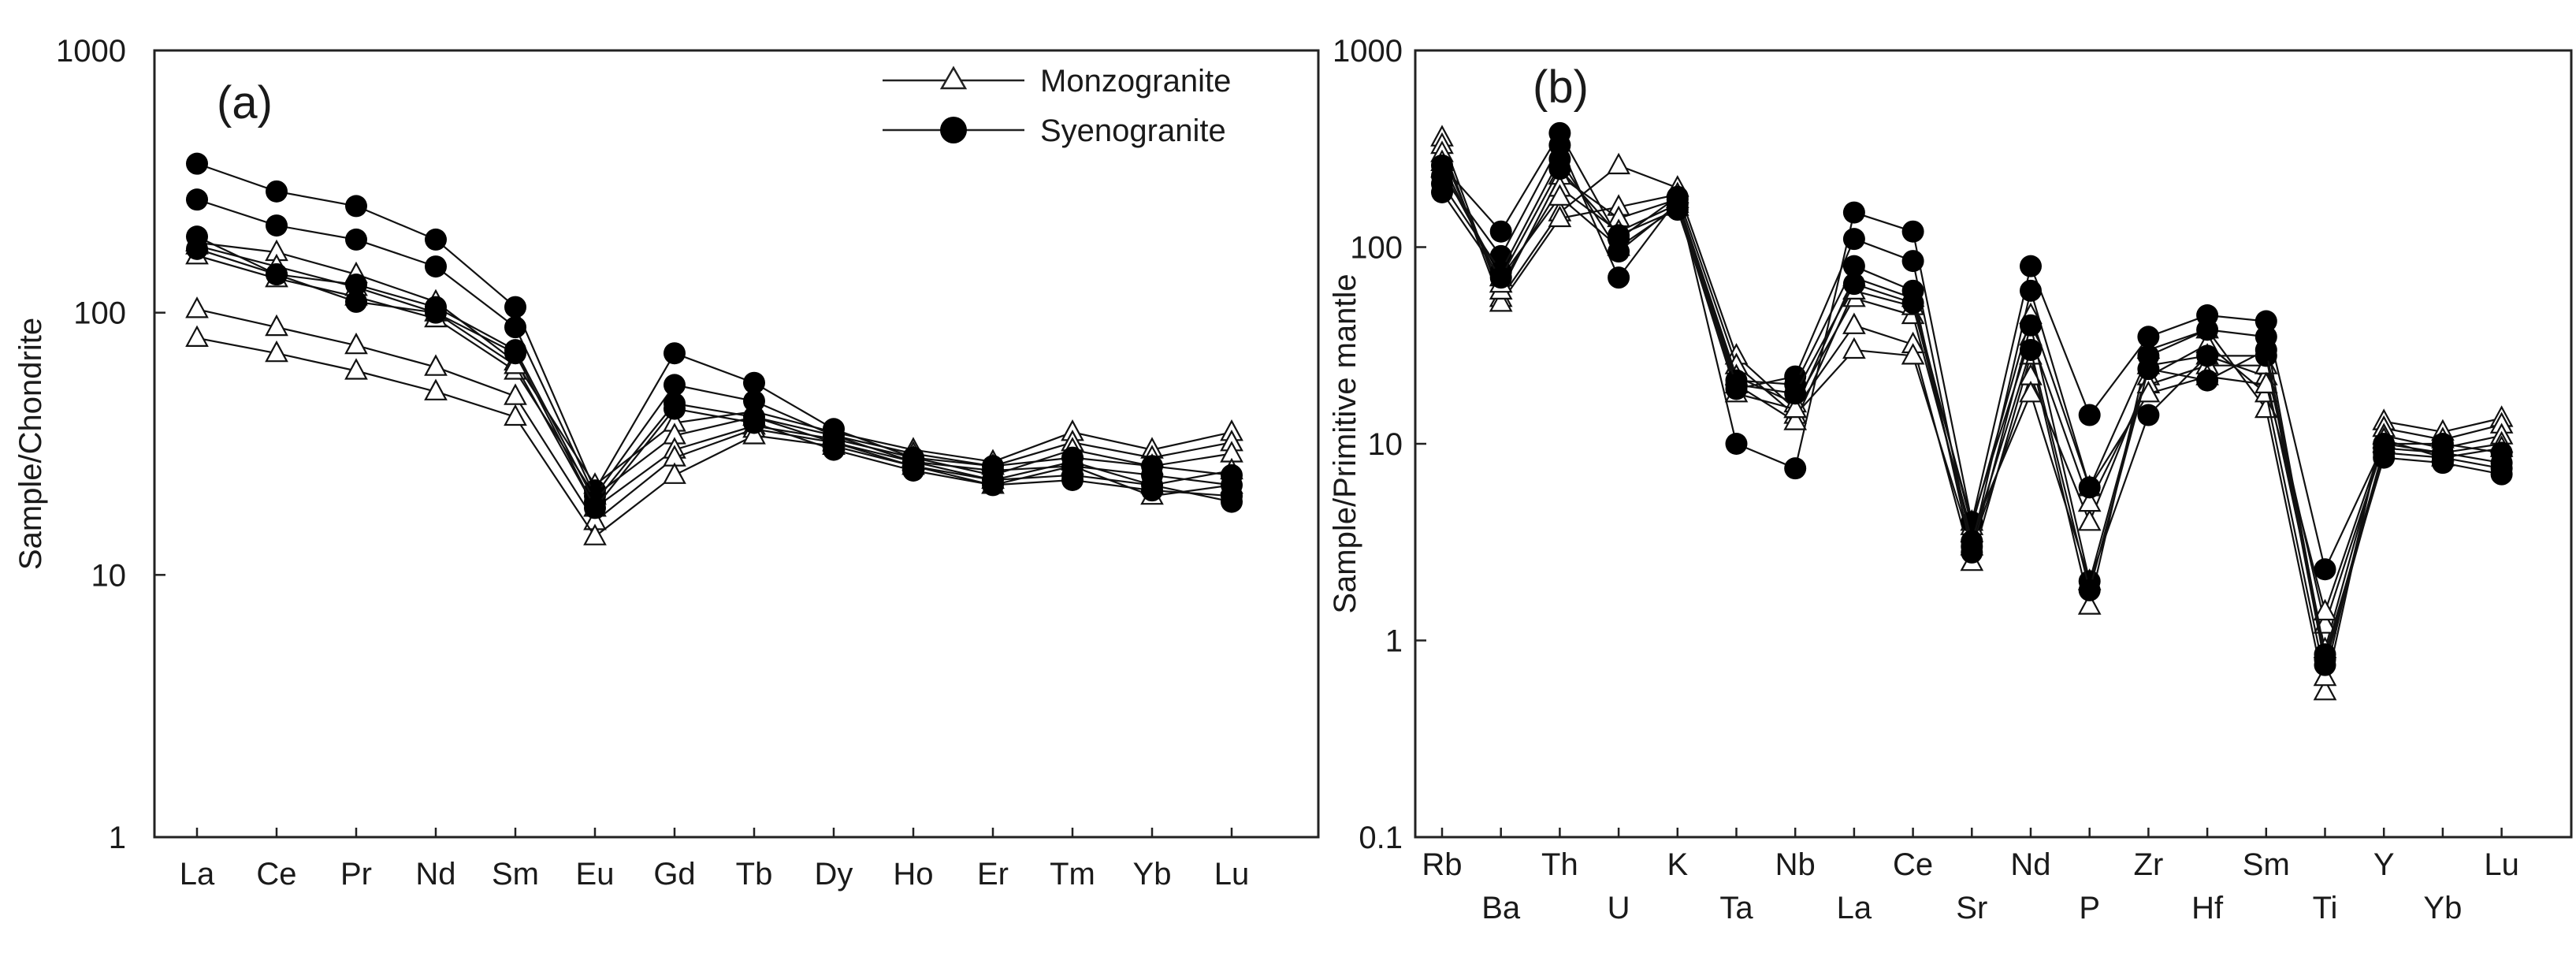 This screenshot has width=2576, height=953. I want to click on x-tick-label: Yb, so click(2442, 908).